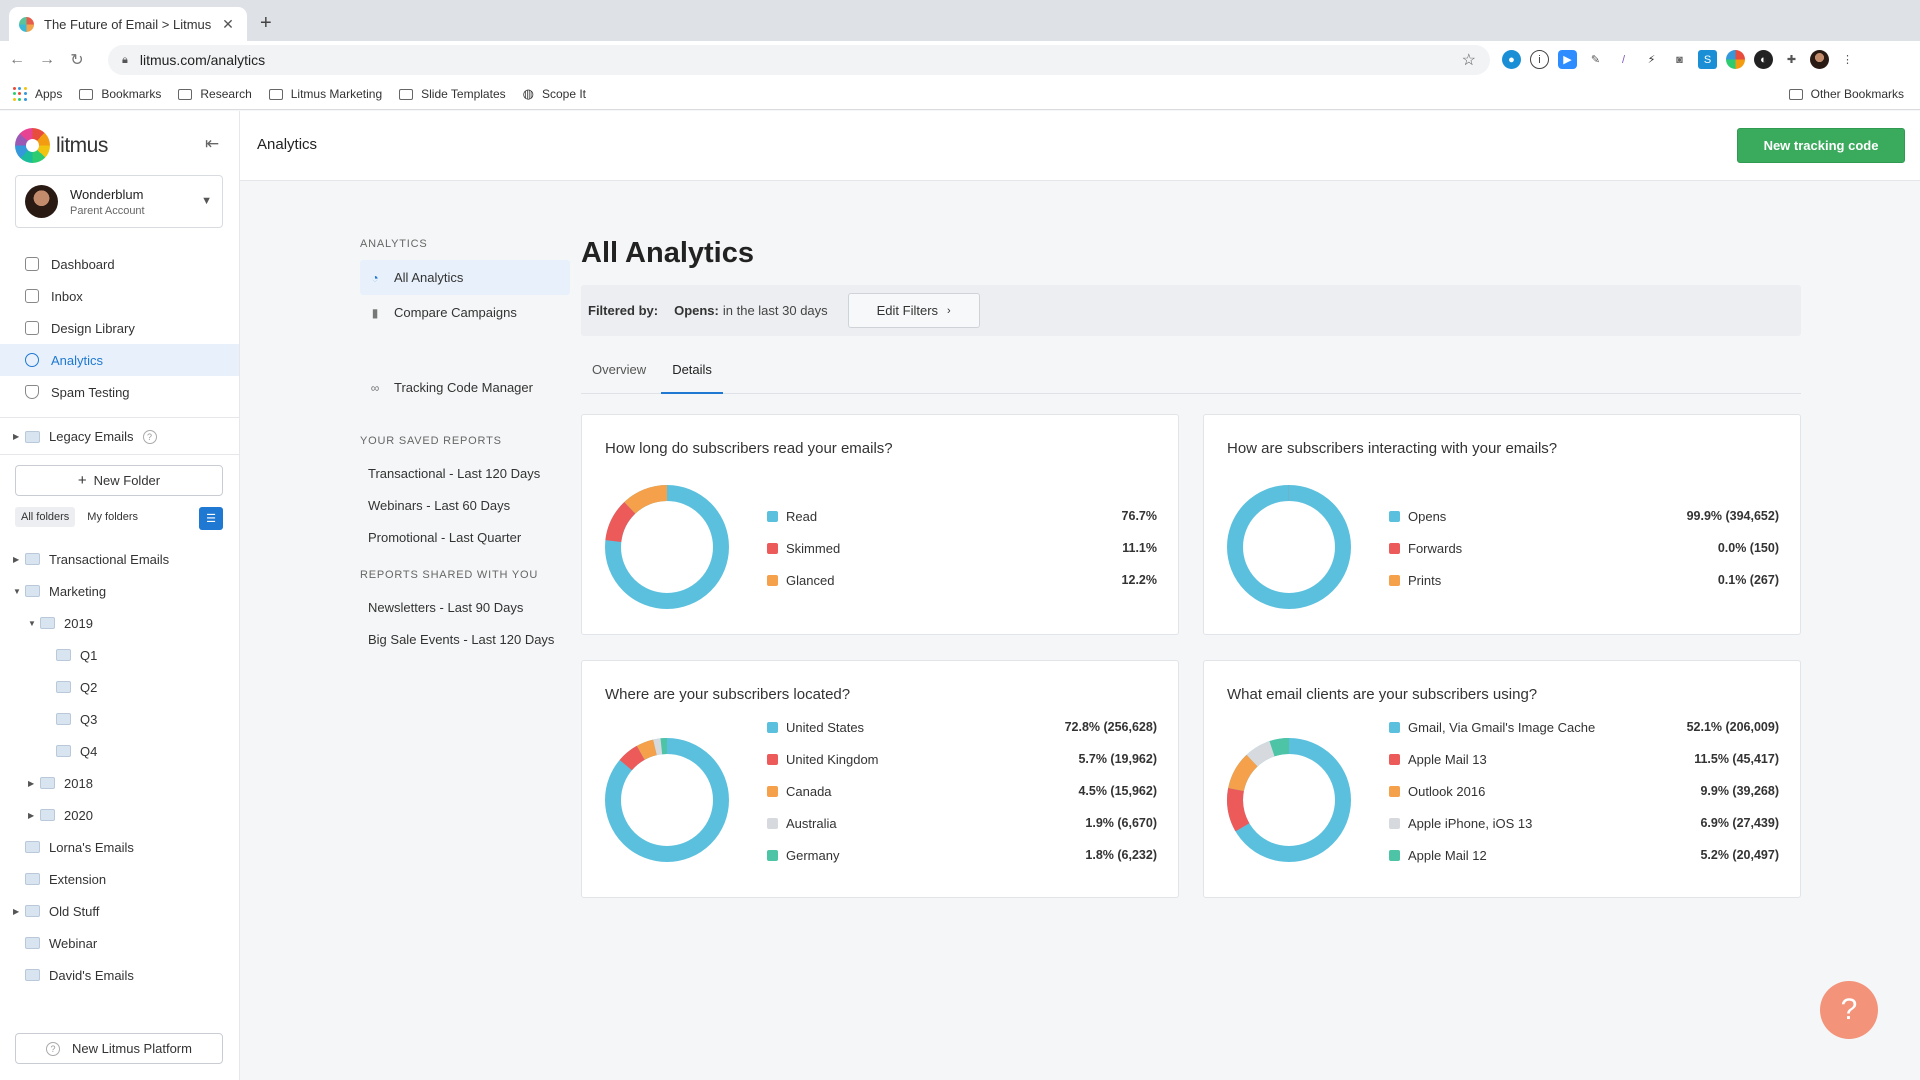 This screenshot has height=1080, width=1920. Describe the element at coordinates (913, 310) in the screenshot. I see `edit-filters-button: Edit Filters ›` at that location.